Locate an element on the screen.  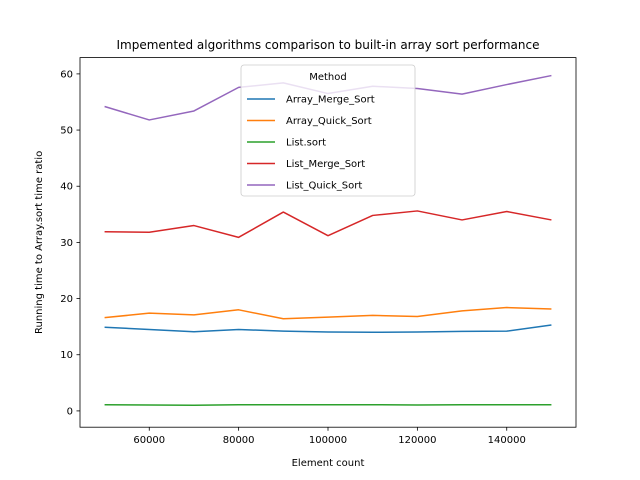
x-tick-label: 60000 is located at coordinates (149, 440).